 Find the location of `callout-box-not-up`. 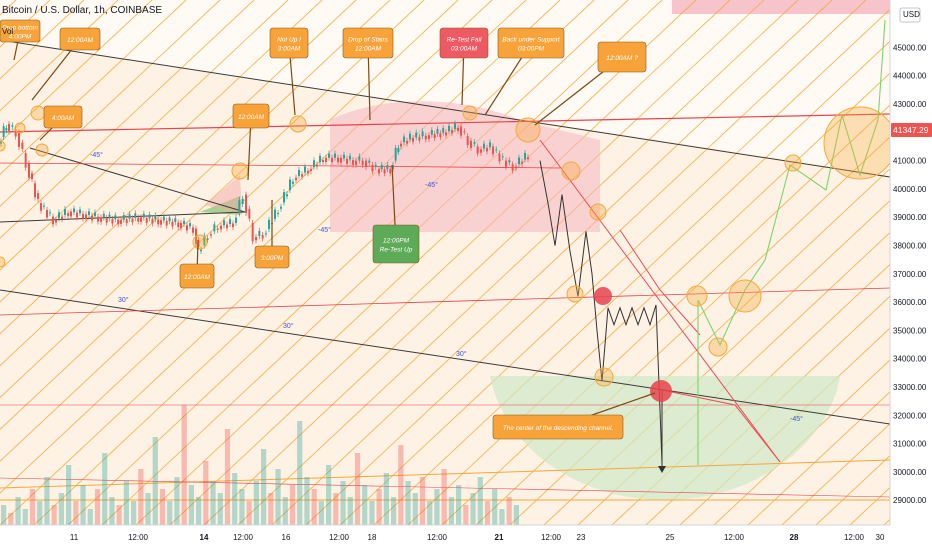

callout-box-not-up is located at coordinates (289, 43).